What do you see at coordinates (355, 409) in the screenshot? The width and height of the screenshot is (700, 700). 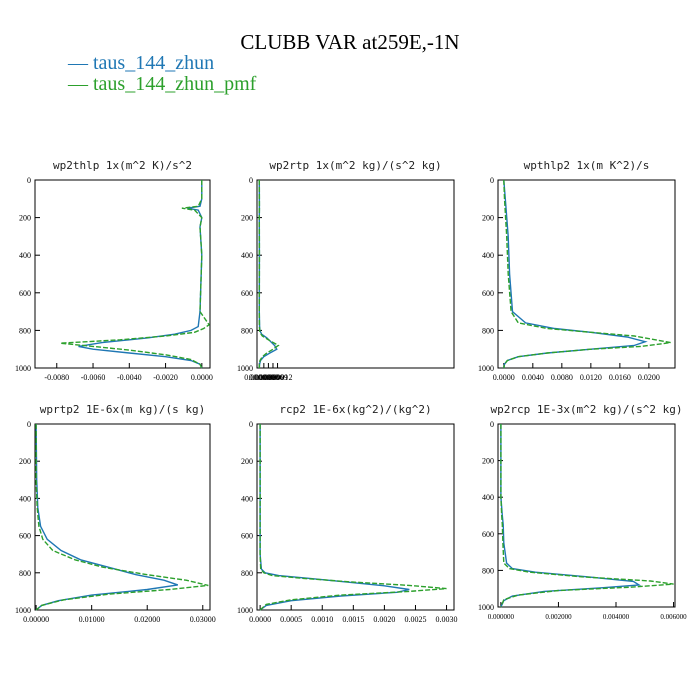 I see `panel-title: rcp2 1E-6x(kg^2)/(kg^2)` at bounding box center [355, 409].